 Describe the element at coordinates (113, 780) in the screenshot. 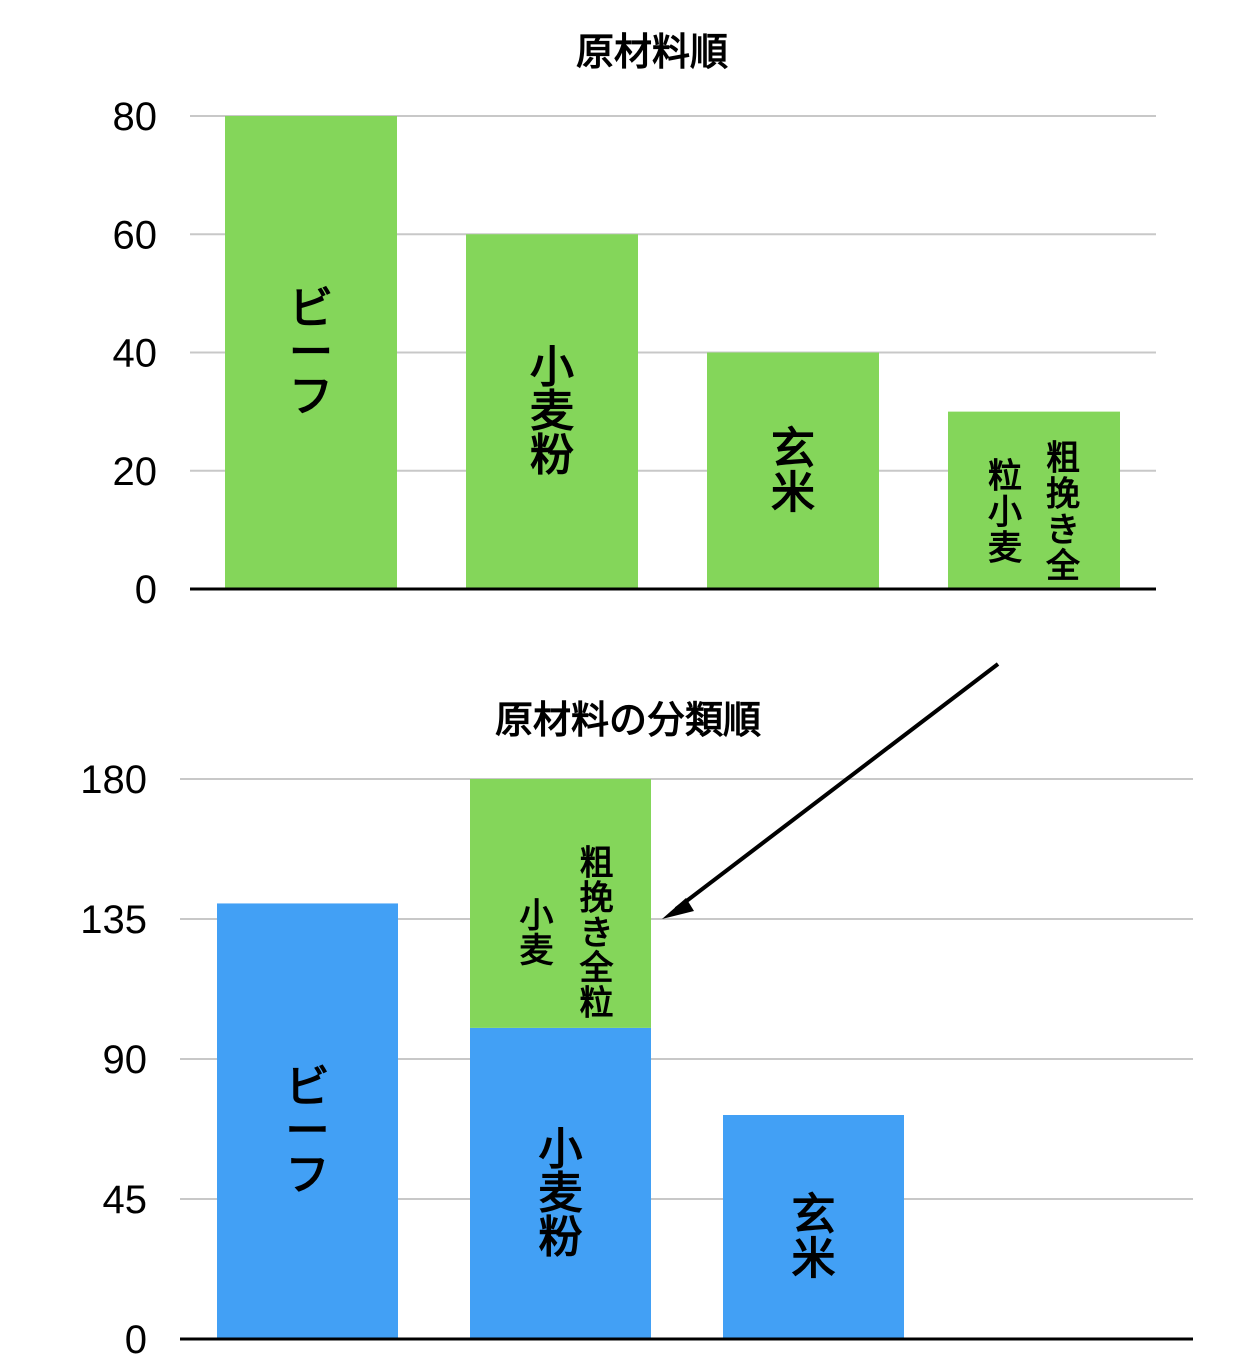

I see `y-tick-label: 180` at that location.